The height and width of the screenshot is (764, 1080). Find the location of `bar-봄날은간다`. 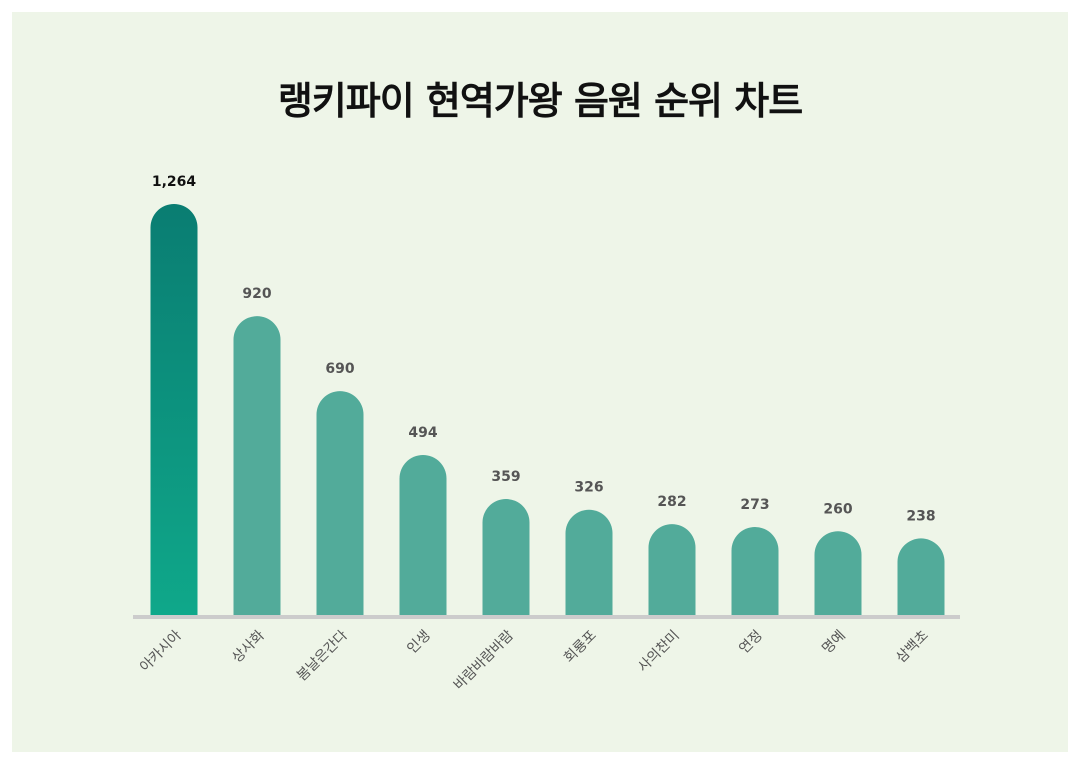

bar-봄날은간다 is located at coordinates (340, 503).